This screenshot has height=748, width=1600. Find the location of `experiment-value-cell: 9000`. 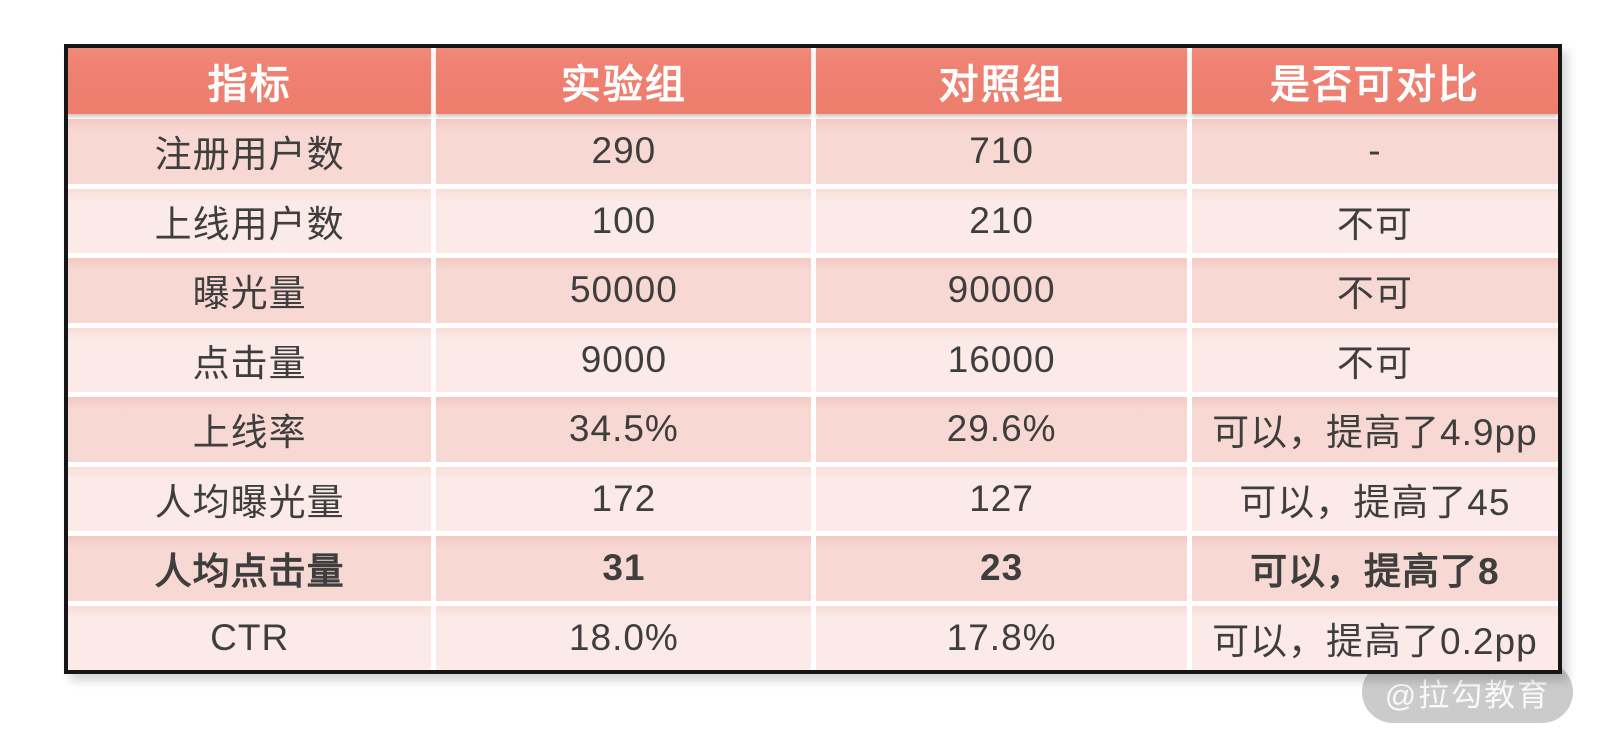

experiment-value-cell: 9000 is located at coordinates (624, 359).